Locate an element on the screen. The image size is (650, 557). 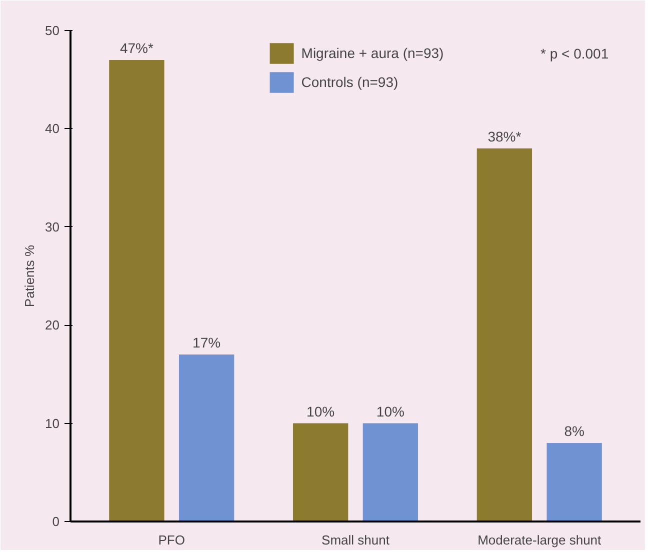
data-label: 8% is located at coordinates (574, 430).